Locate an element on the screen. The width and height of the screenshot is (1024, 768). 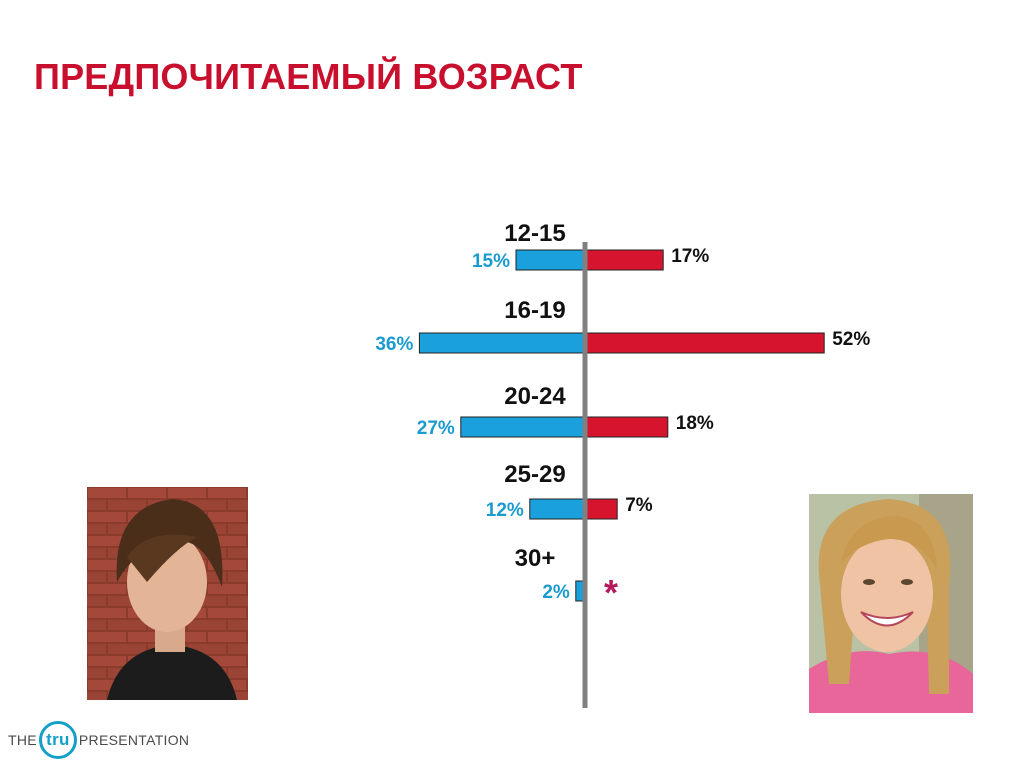
asterisk-marker: * is located at coordinates (611, 592).